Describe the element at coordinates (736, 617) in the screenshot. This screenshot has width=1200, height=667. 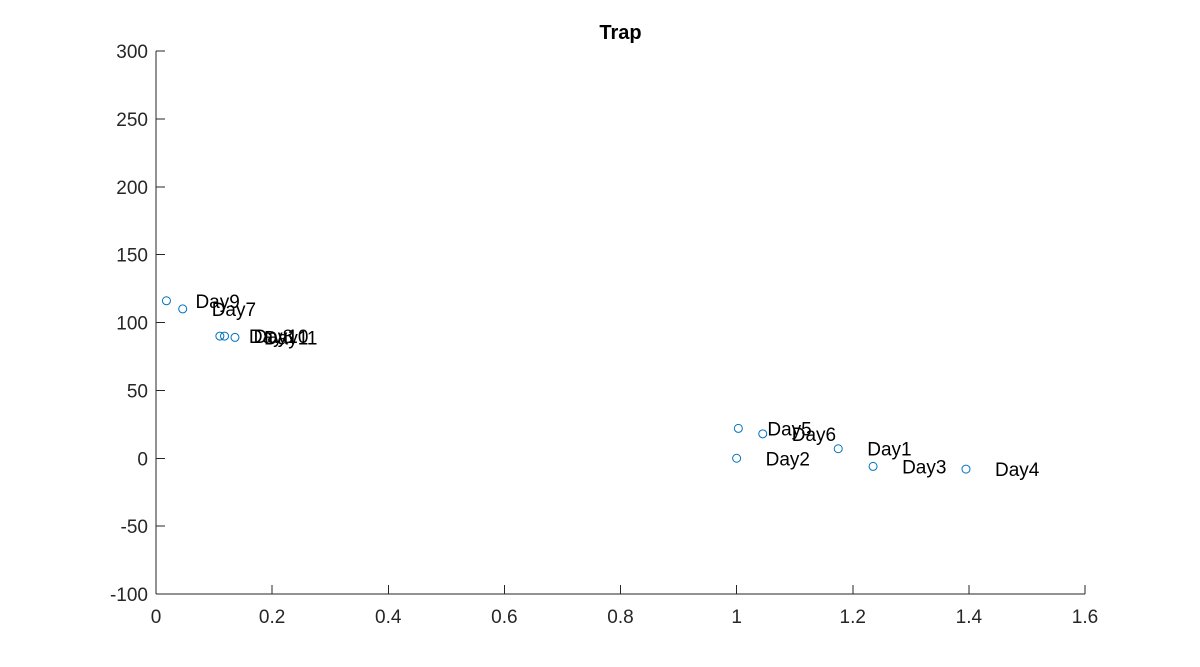
I see `x-tick-label: 1` at that location.